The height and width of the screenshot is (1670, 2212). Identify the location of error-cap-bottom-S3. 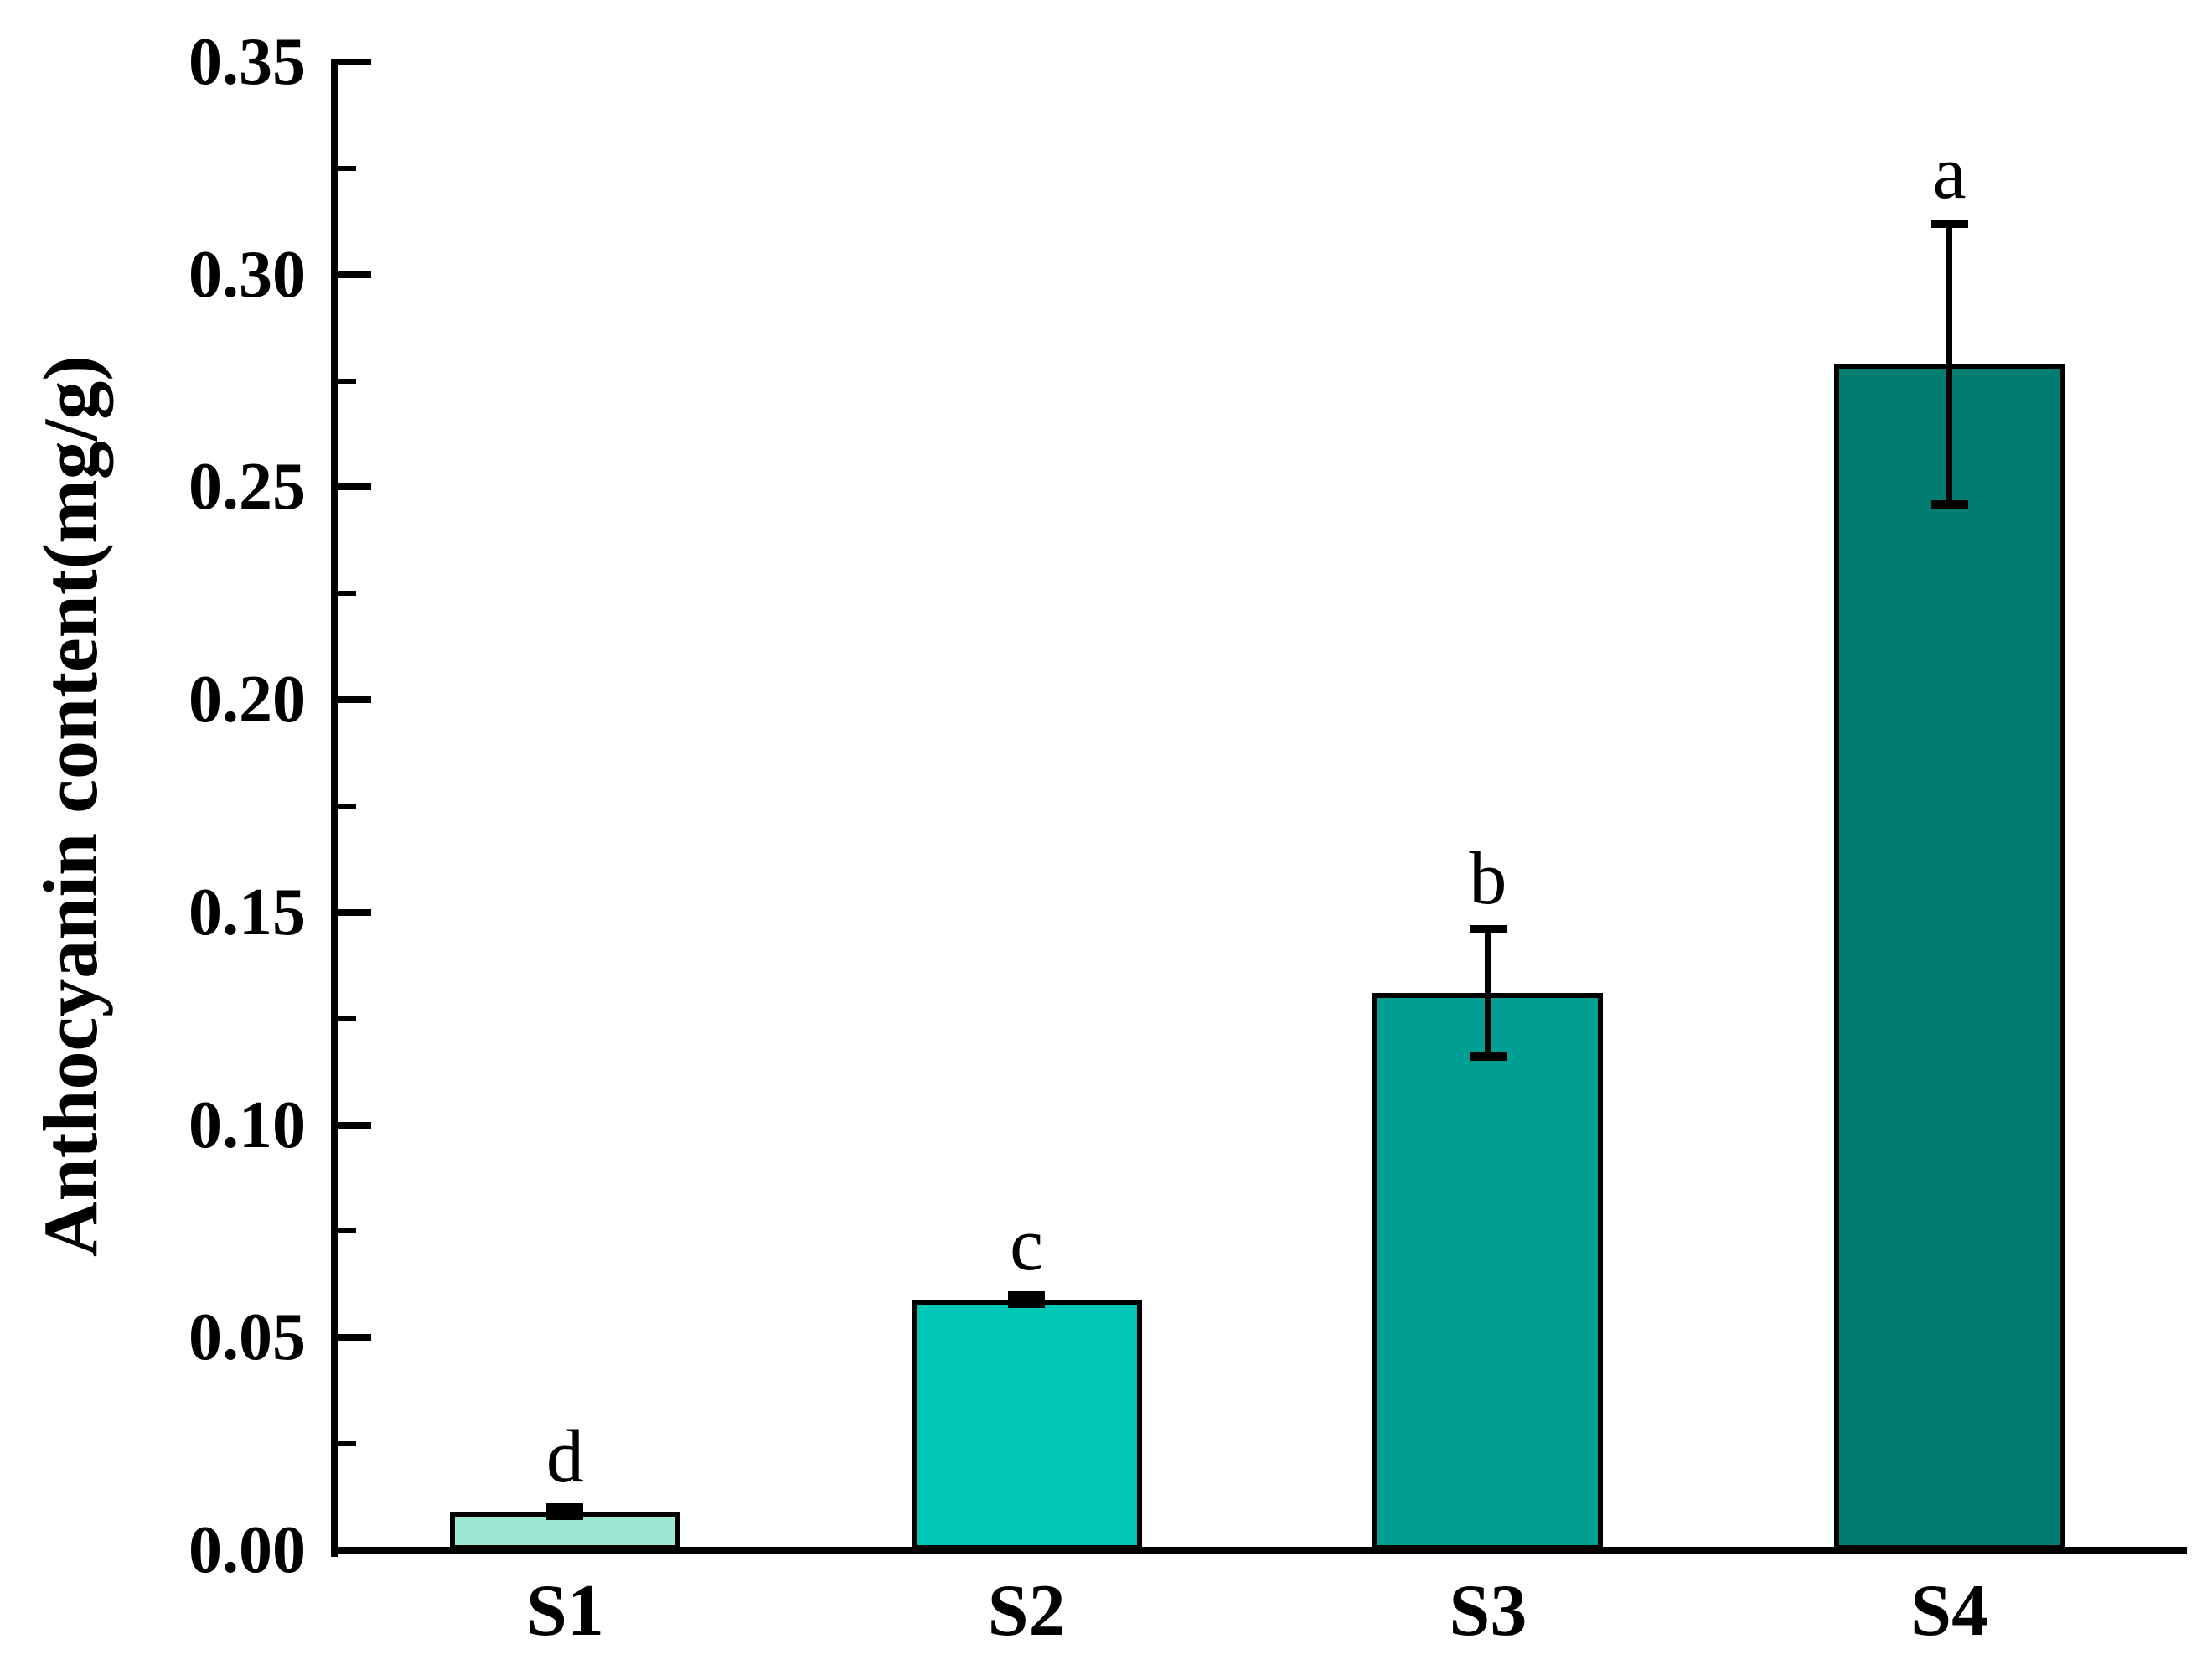
(1488, 1057).